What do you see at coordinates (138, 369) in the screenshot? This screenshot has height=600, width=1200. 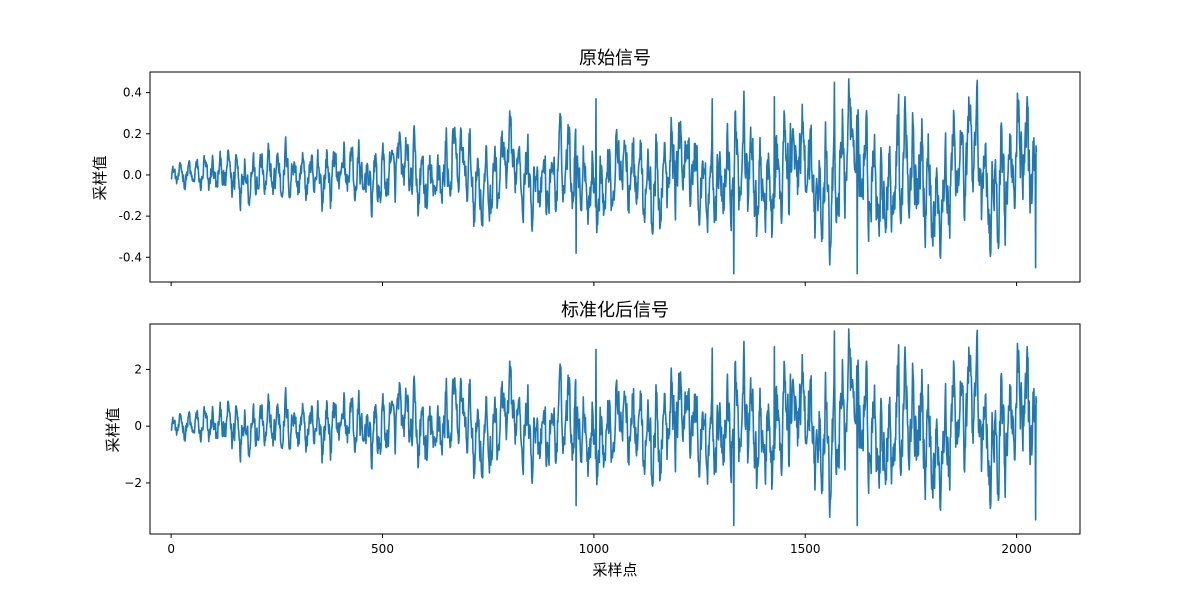 I see `y-tick-label: 2` at bounding box center [138, 369].